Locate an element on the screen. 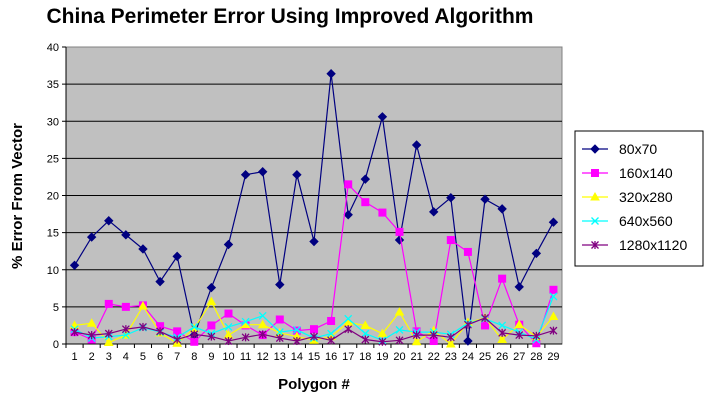 Image resolution: width=716 pixels, height=400 pixels. legend-entry: 80x70 is located at coordinates (619, 149).